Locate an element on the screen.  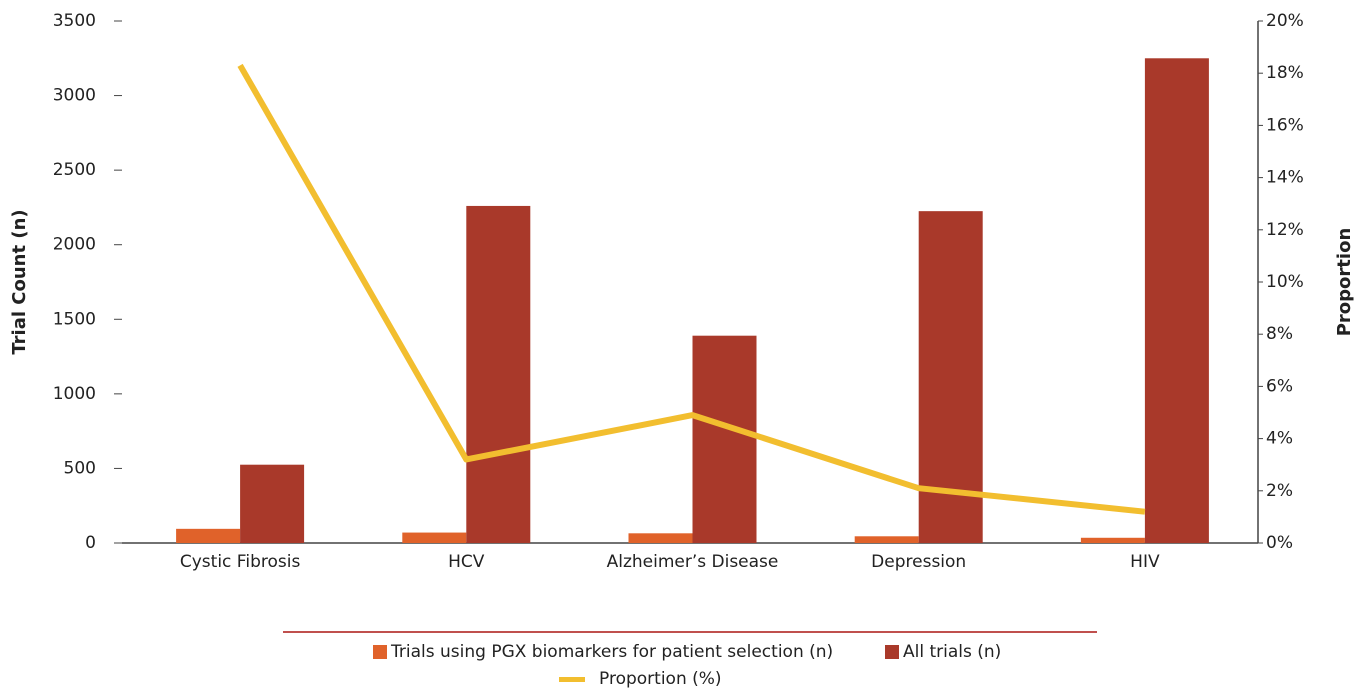
y-tick-label: 1000 is located at coordinates (74, 394).